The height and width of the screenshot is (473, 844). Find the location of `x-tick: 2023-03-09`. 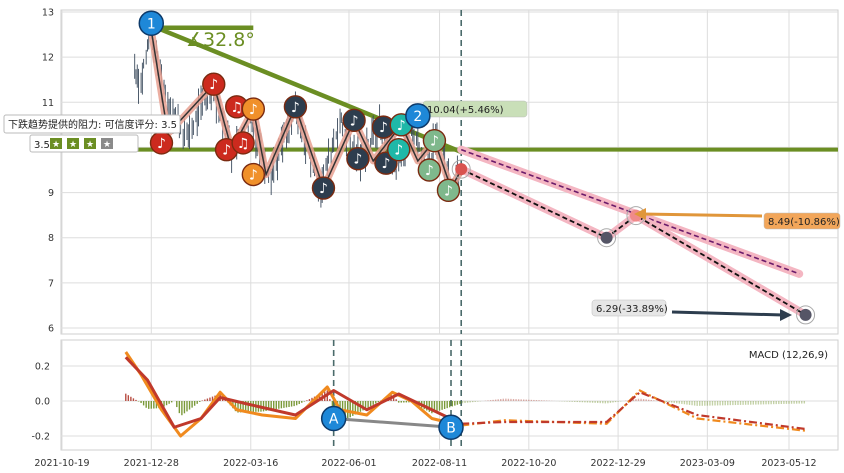

x-tick: 2023-03-09 is located at coordinates (707, 463).